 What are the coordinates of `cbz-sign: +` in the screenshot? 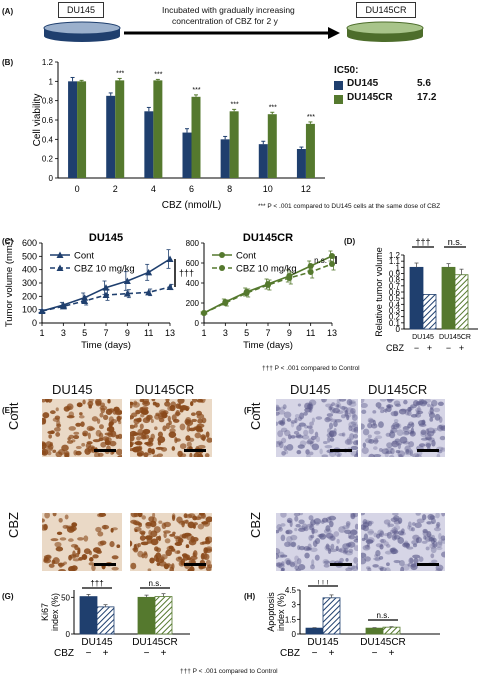 It's located at (461, 348).